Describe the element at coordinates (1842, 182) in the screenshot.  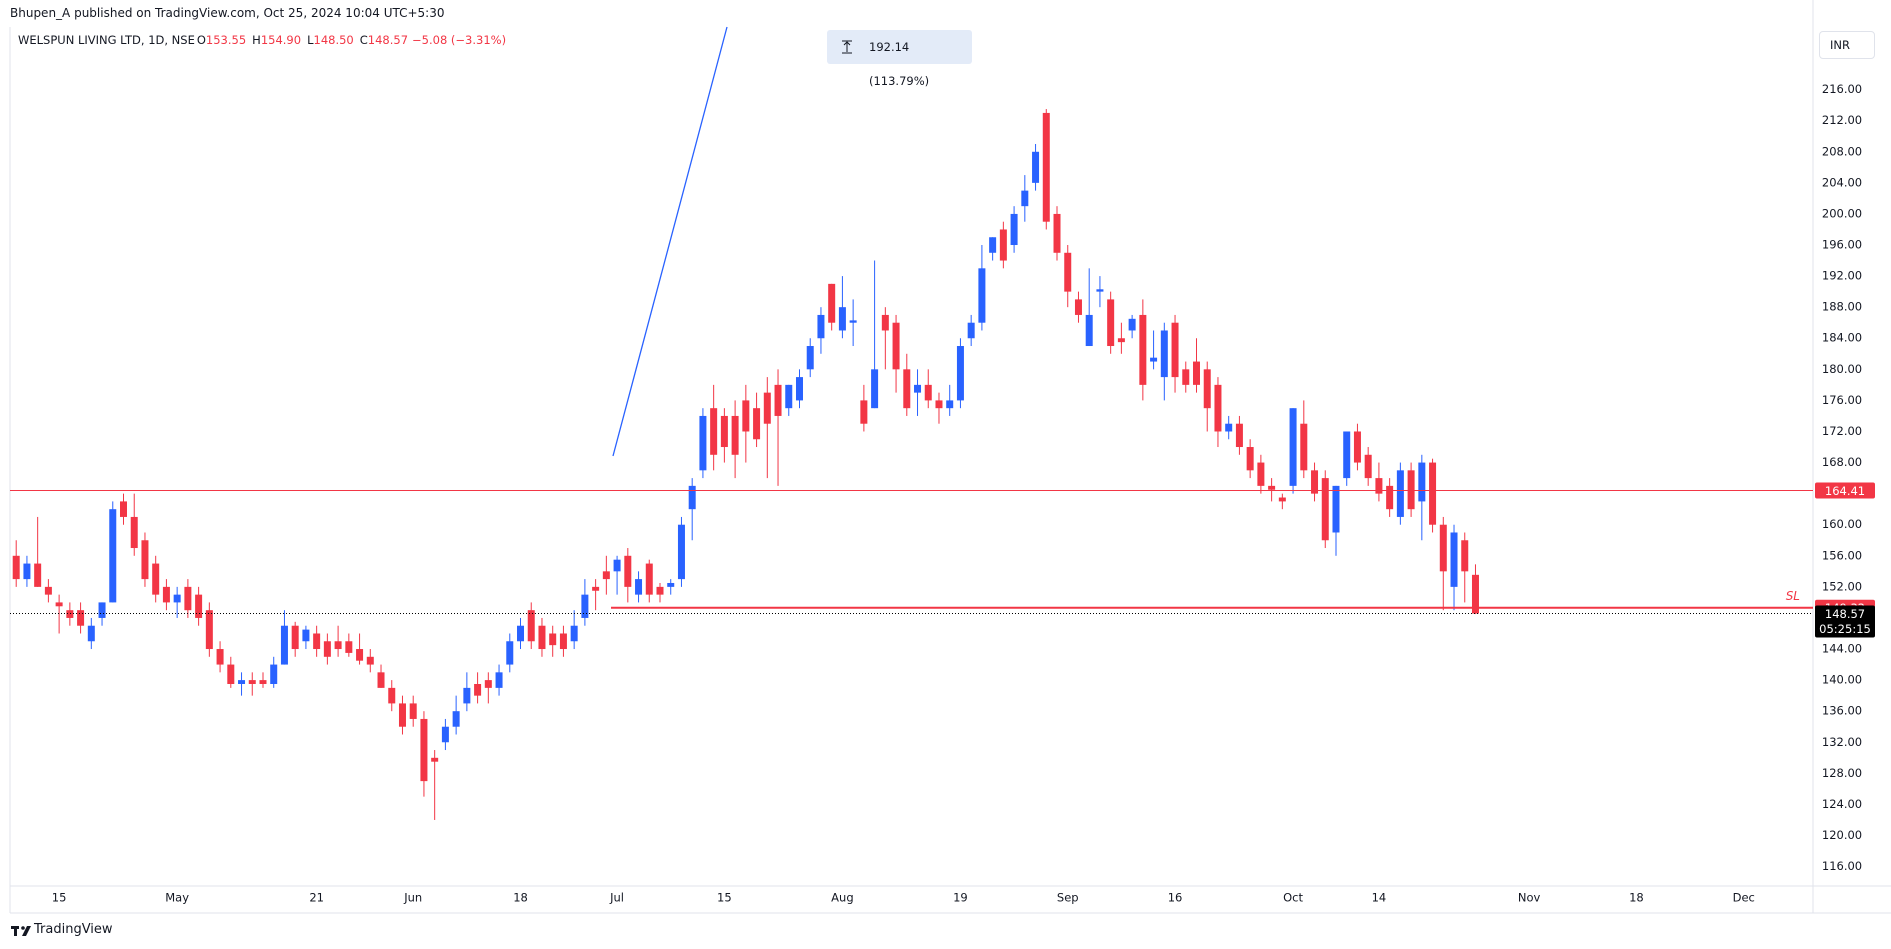
I see `y-tick-label: 204.00` at that location.